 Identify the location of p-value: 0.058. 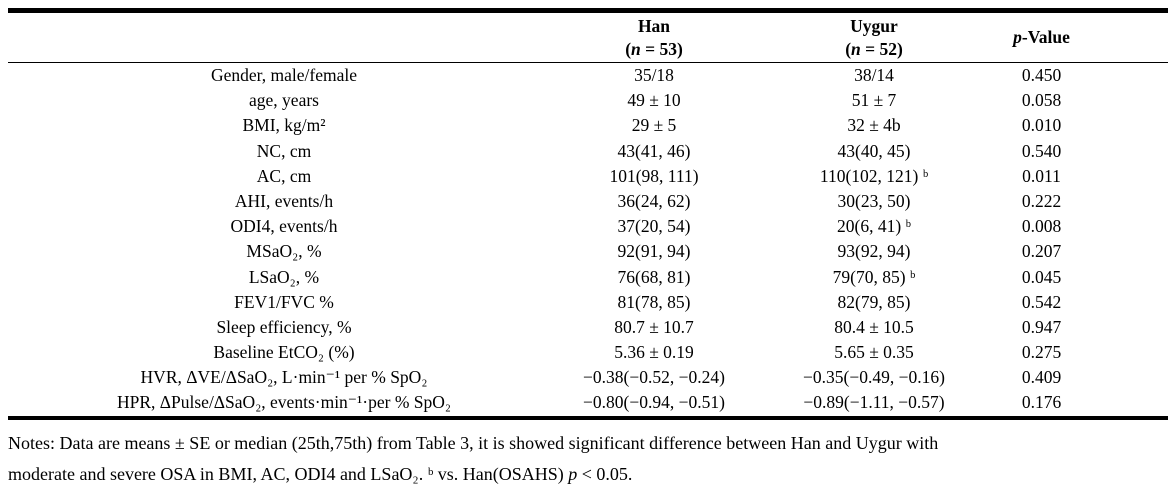
(1041, 100).